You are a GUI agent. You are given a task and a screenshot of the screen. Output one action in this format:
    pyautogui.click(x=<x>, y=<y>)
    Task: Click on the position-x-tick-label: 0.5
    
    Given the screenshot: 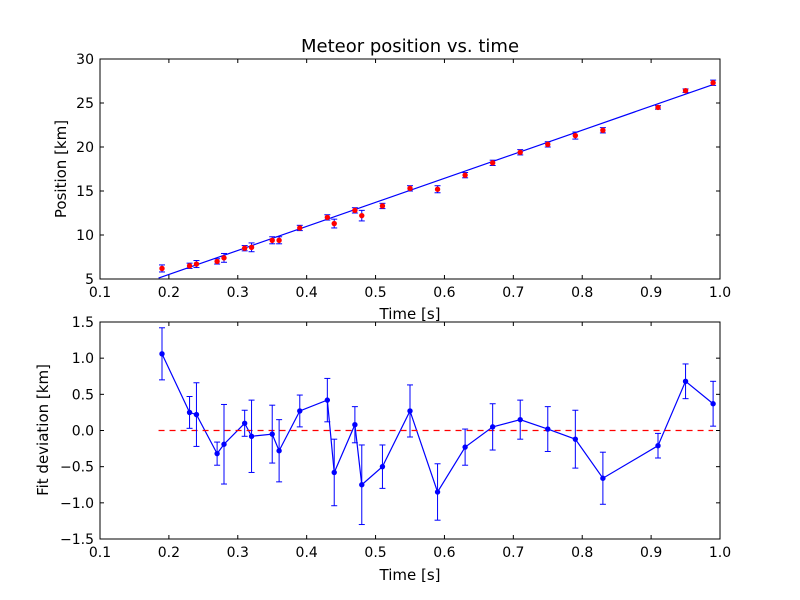 What is the action you would take?
    pyautogui.click(x=375, y=293)
    